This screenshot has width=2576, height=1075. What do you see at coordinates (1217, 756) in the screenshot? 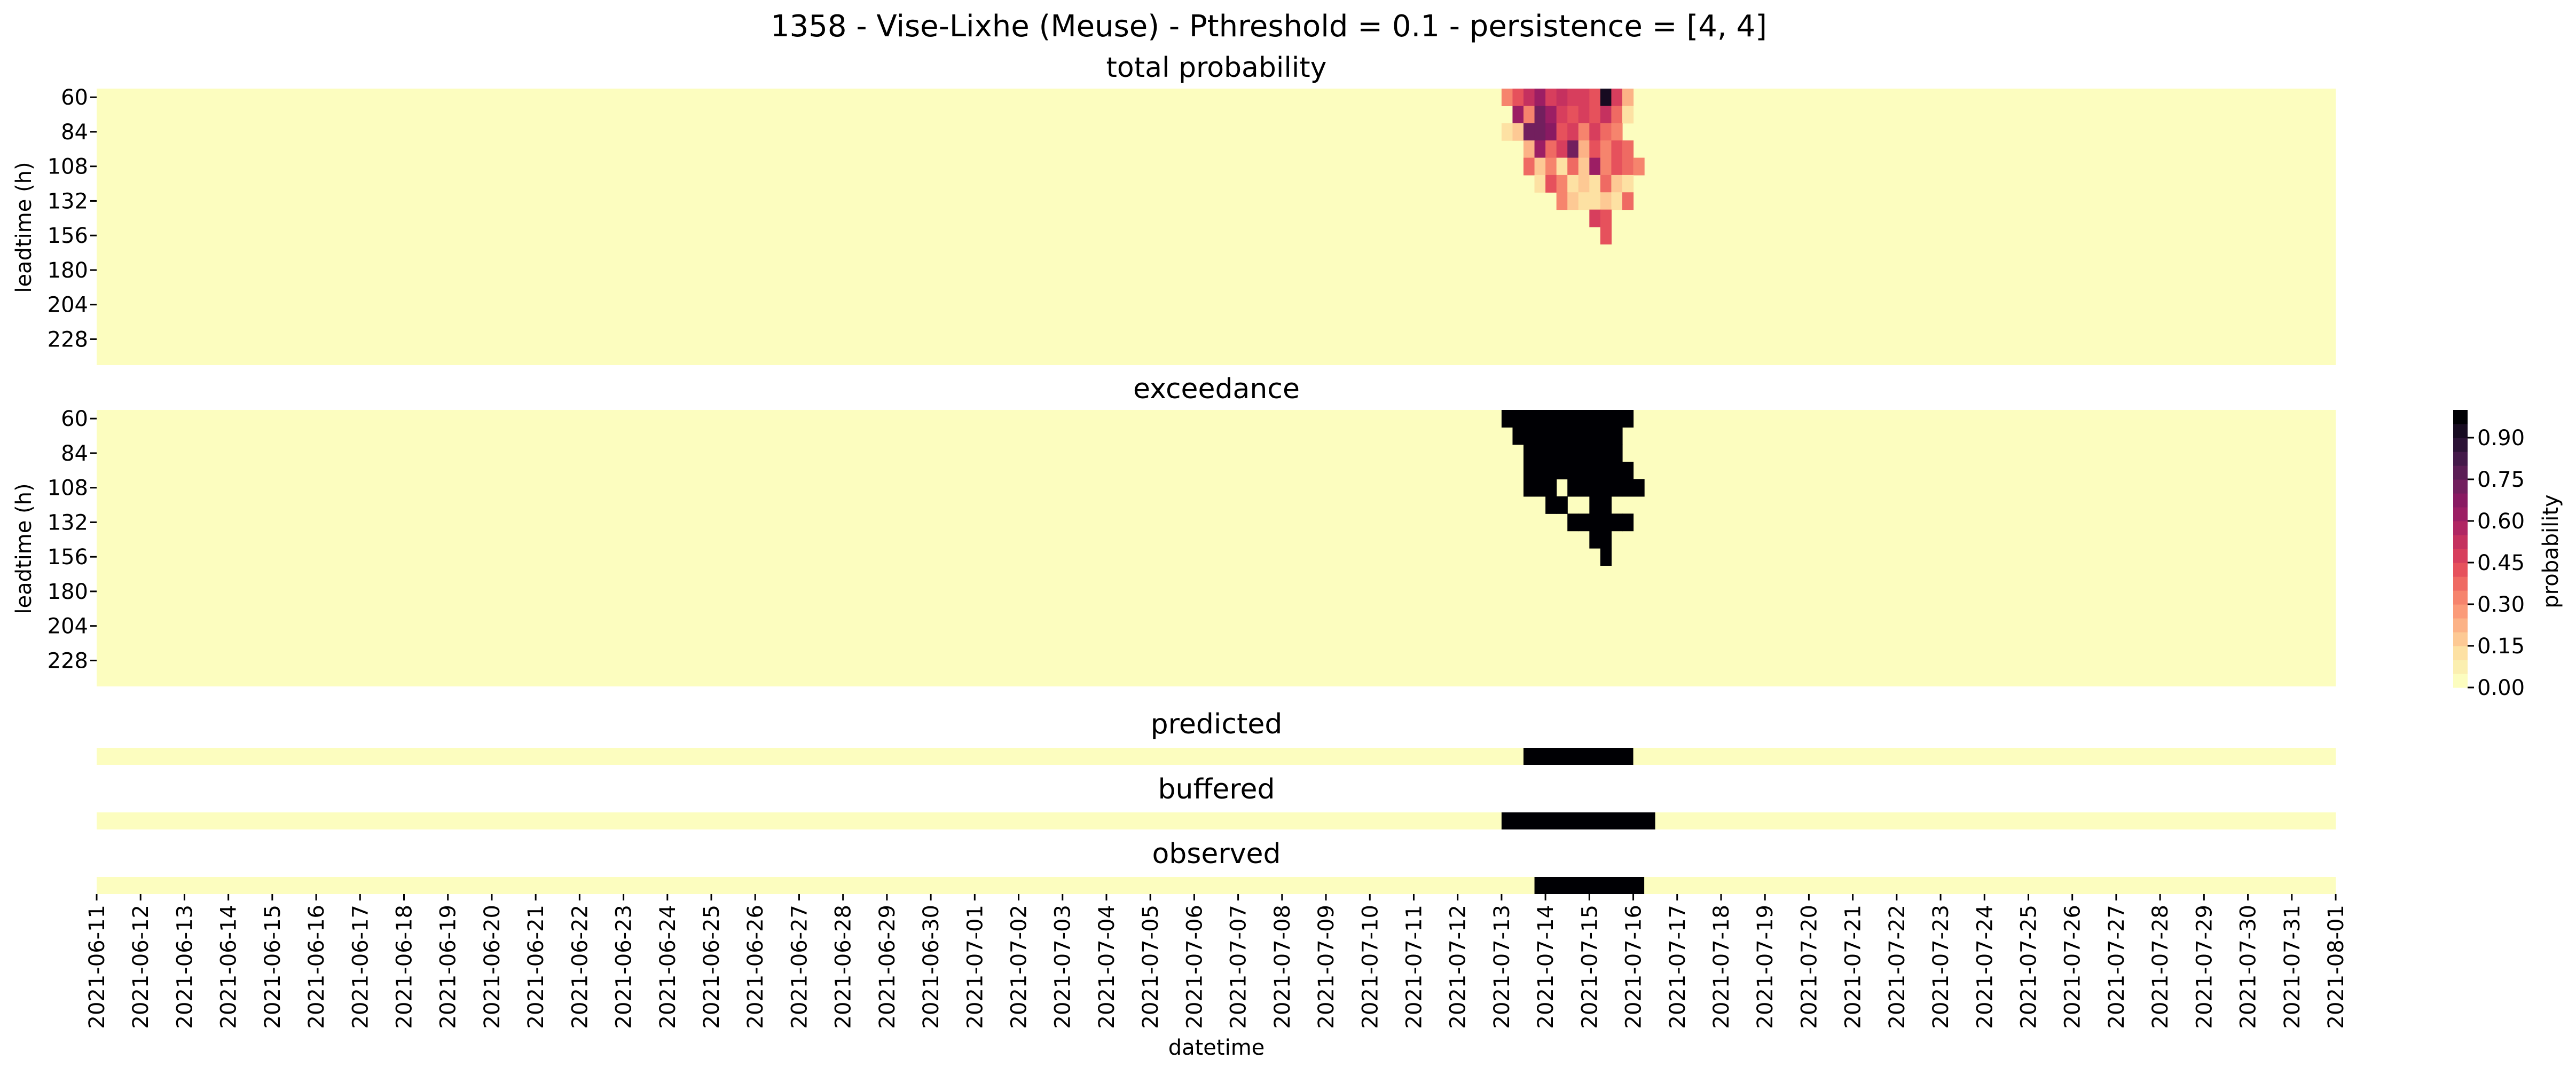
I see `predicted-background` at bounding box center [1217, 756].